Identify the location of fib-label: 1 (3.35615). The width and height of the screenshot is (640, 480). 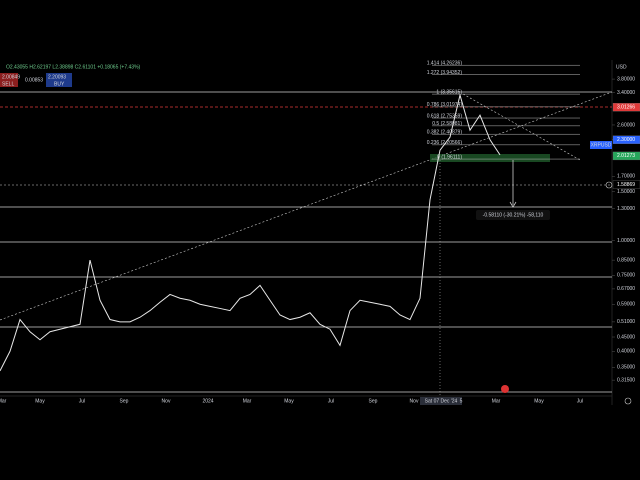
(449, 92).